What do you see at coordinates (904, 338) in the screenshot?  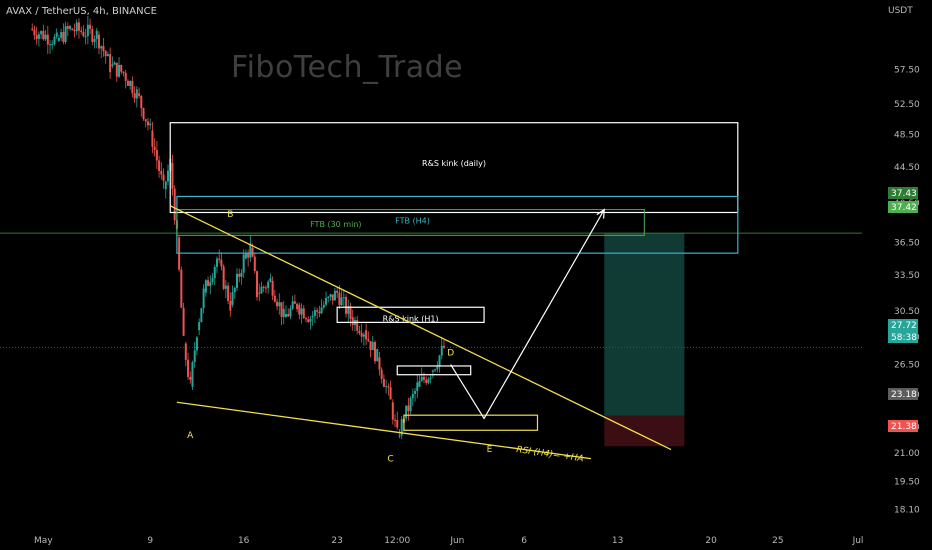 I see `price-tag-text: 58:38` at bounding box center [904, 338].